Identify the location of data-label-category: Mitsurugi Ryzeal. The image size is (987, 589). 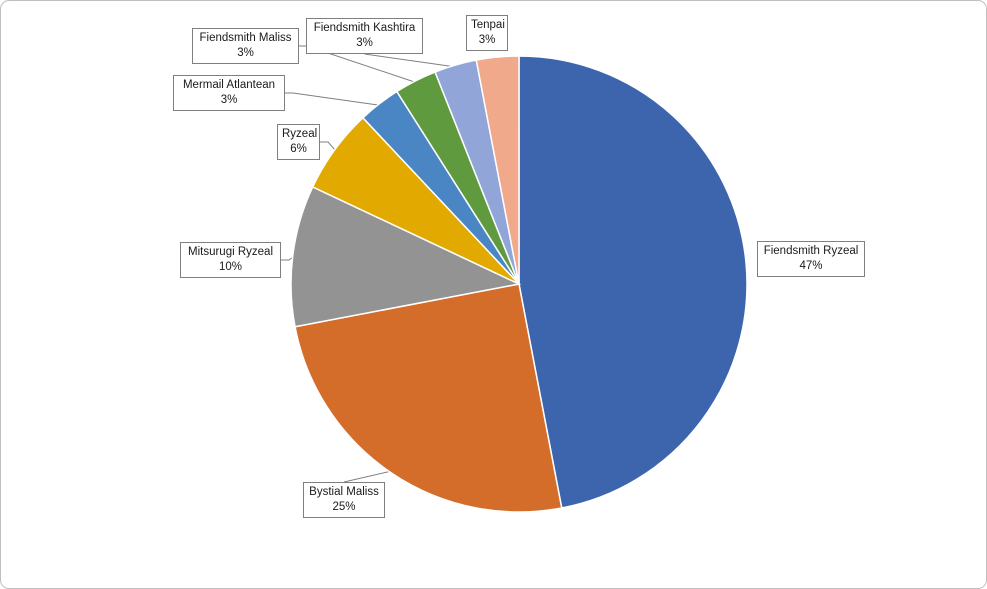
(230, 252).